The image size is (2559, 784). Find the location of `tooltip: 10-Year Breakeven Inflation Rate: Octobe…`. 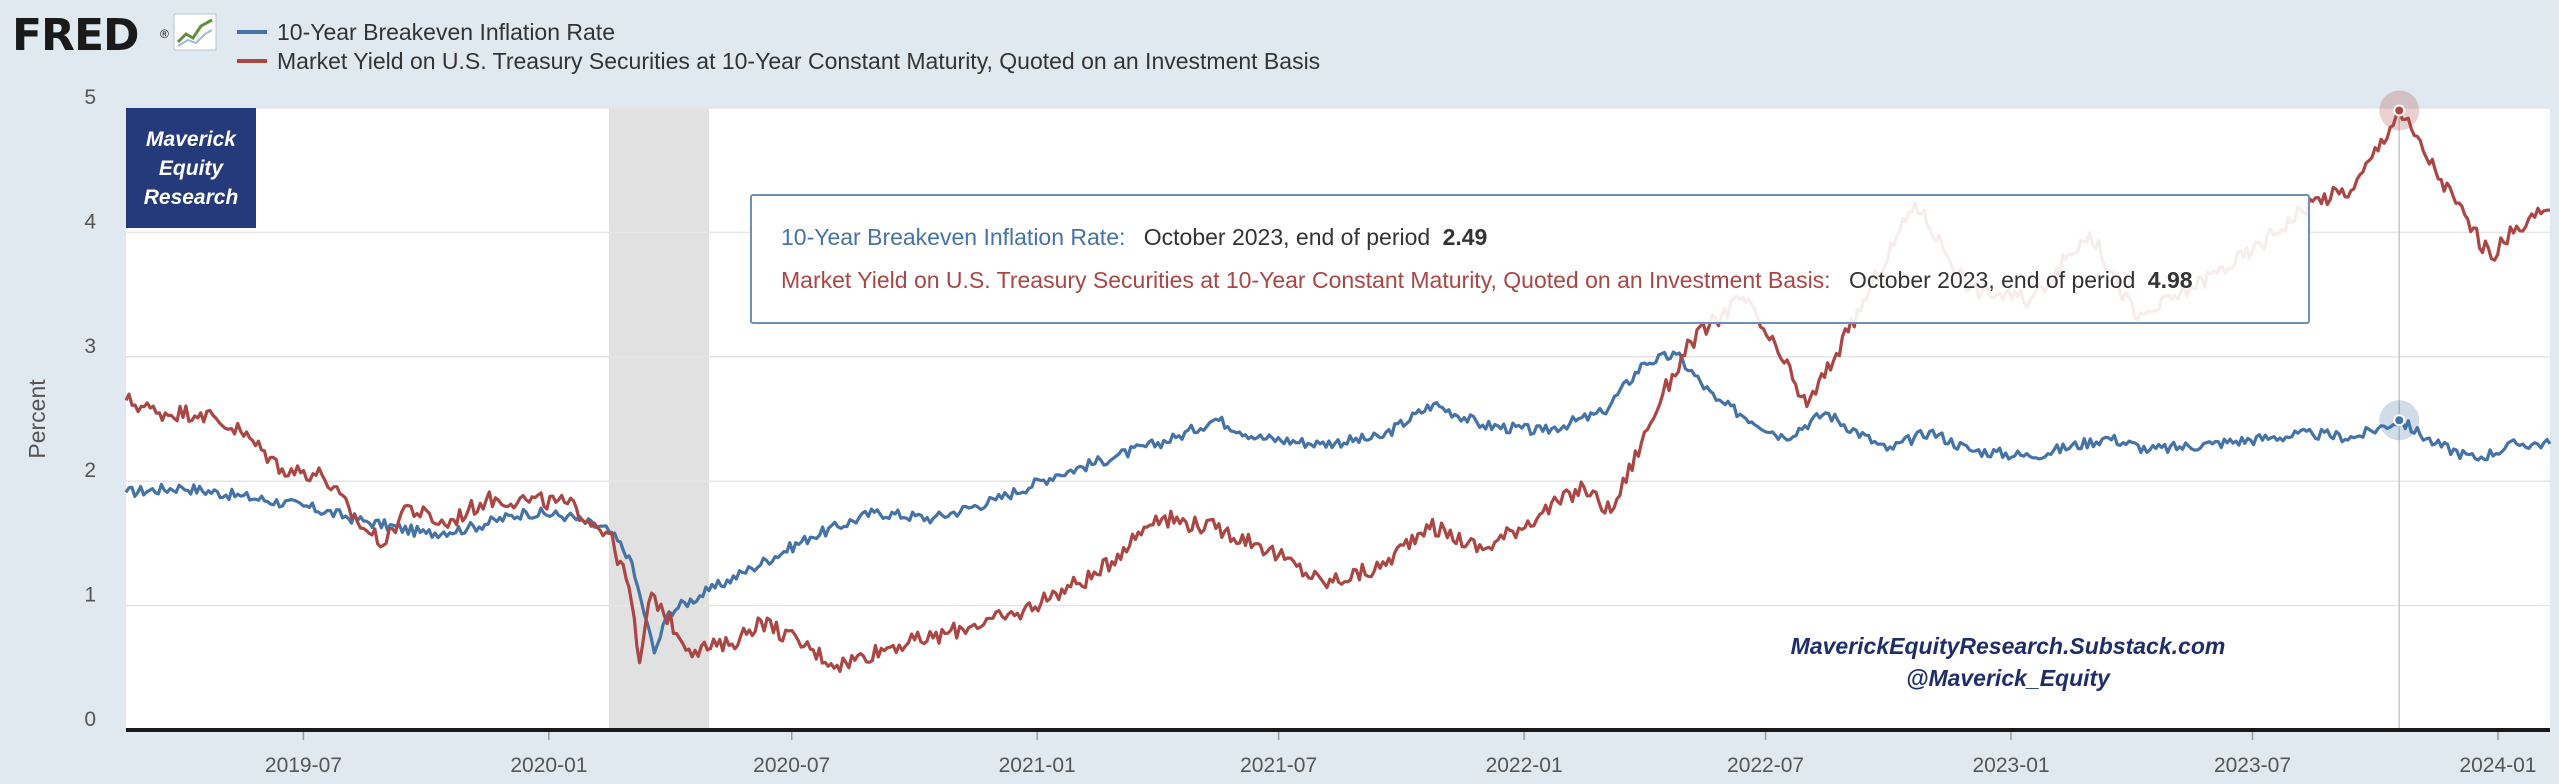

tooltip: 10-Year Breakeven Inflation Rate: Octobe… is located at coordinates (1530, 259).